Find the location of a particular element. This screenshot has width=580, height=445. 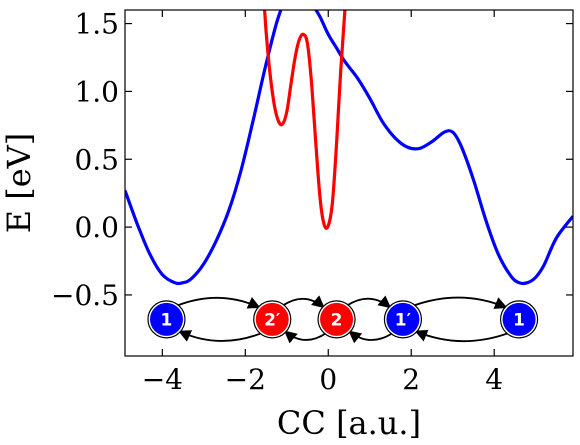

x-tick-label: −4 is located at coordinates (162, 379).